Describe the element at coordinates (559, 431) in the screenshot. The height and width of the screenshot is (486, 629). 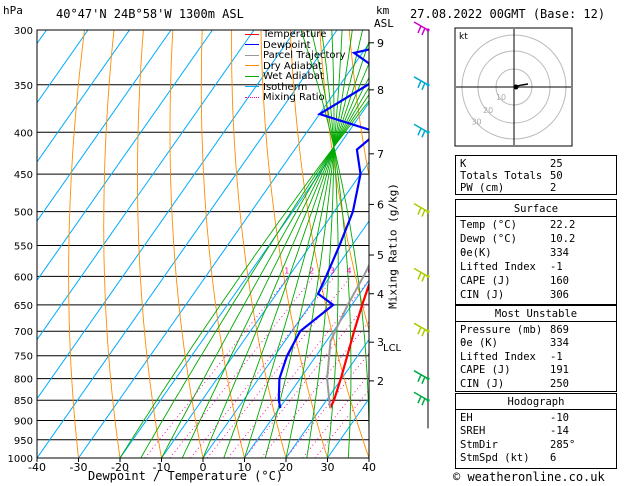
I see `table-row-value: -14` at that location.